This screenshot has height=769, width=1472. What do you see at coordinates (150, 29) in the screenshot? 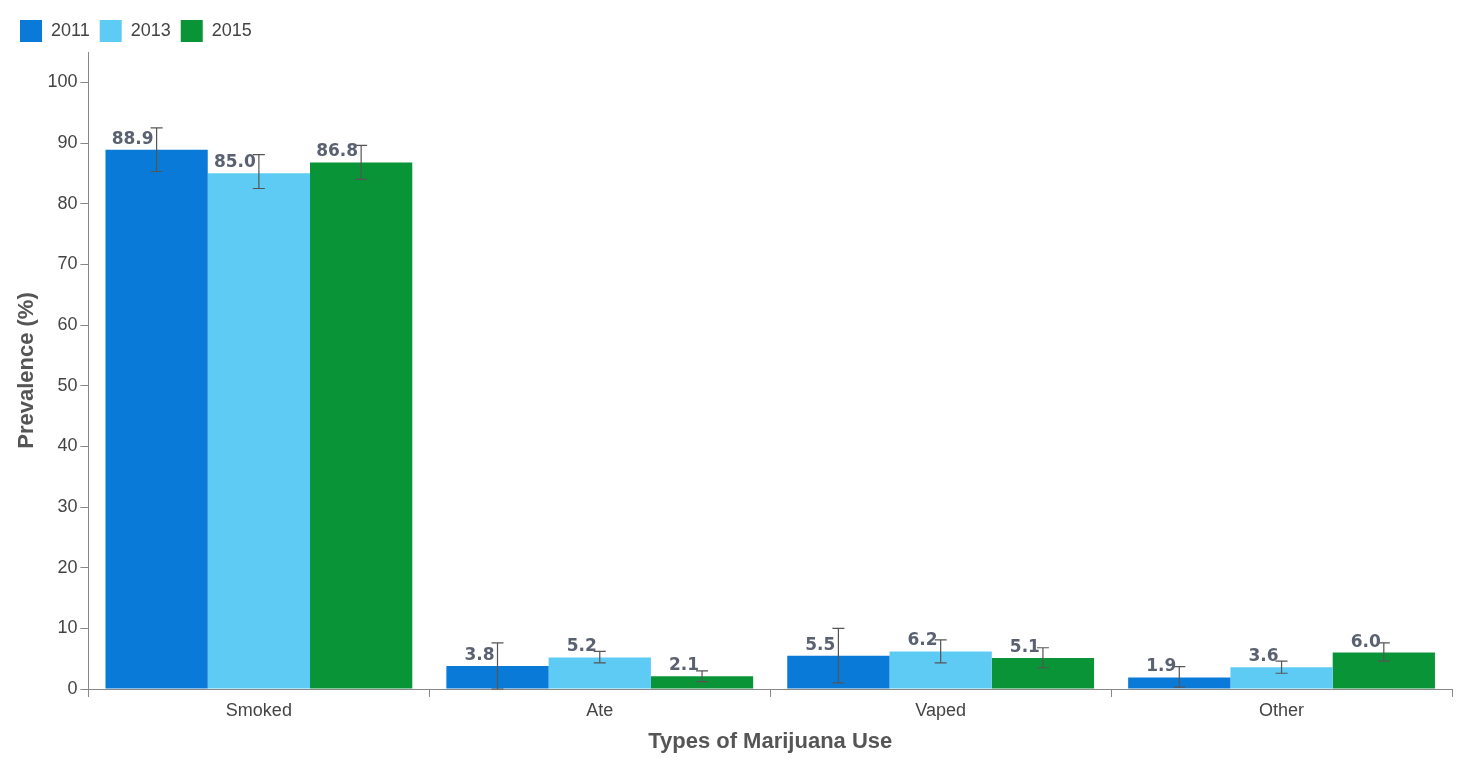
I see `legend-label: 2013` at bounding box center [150, 29].